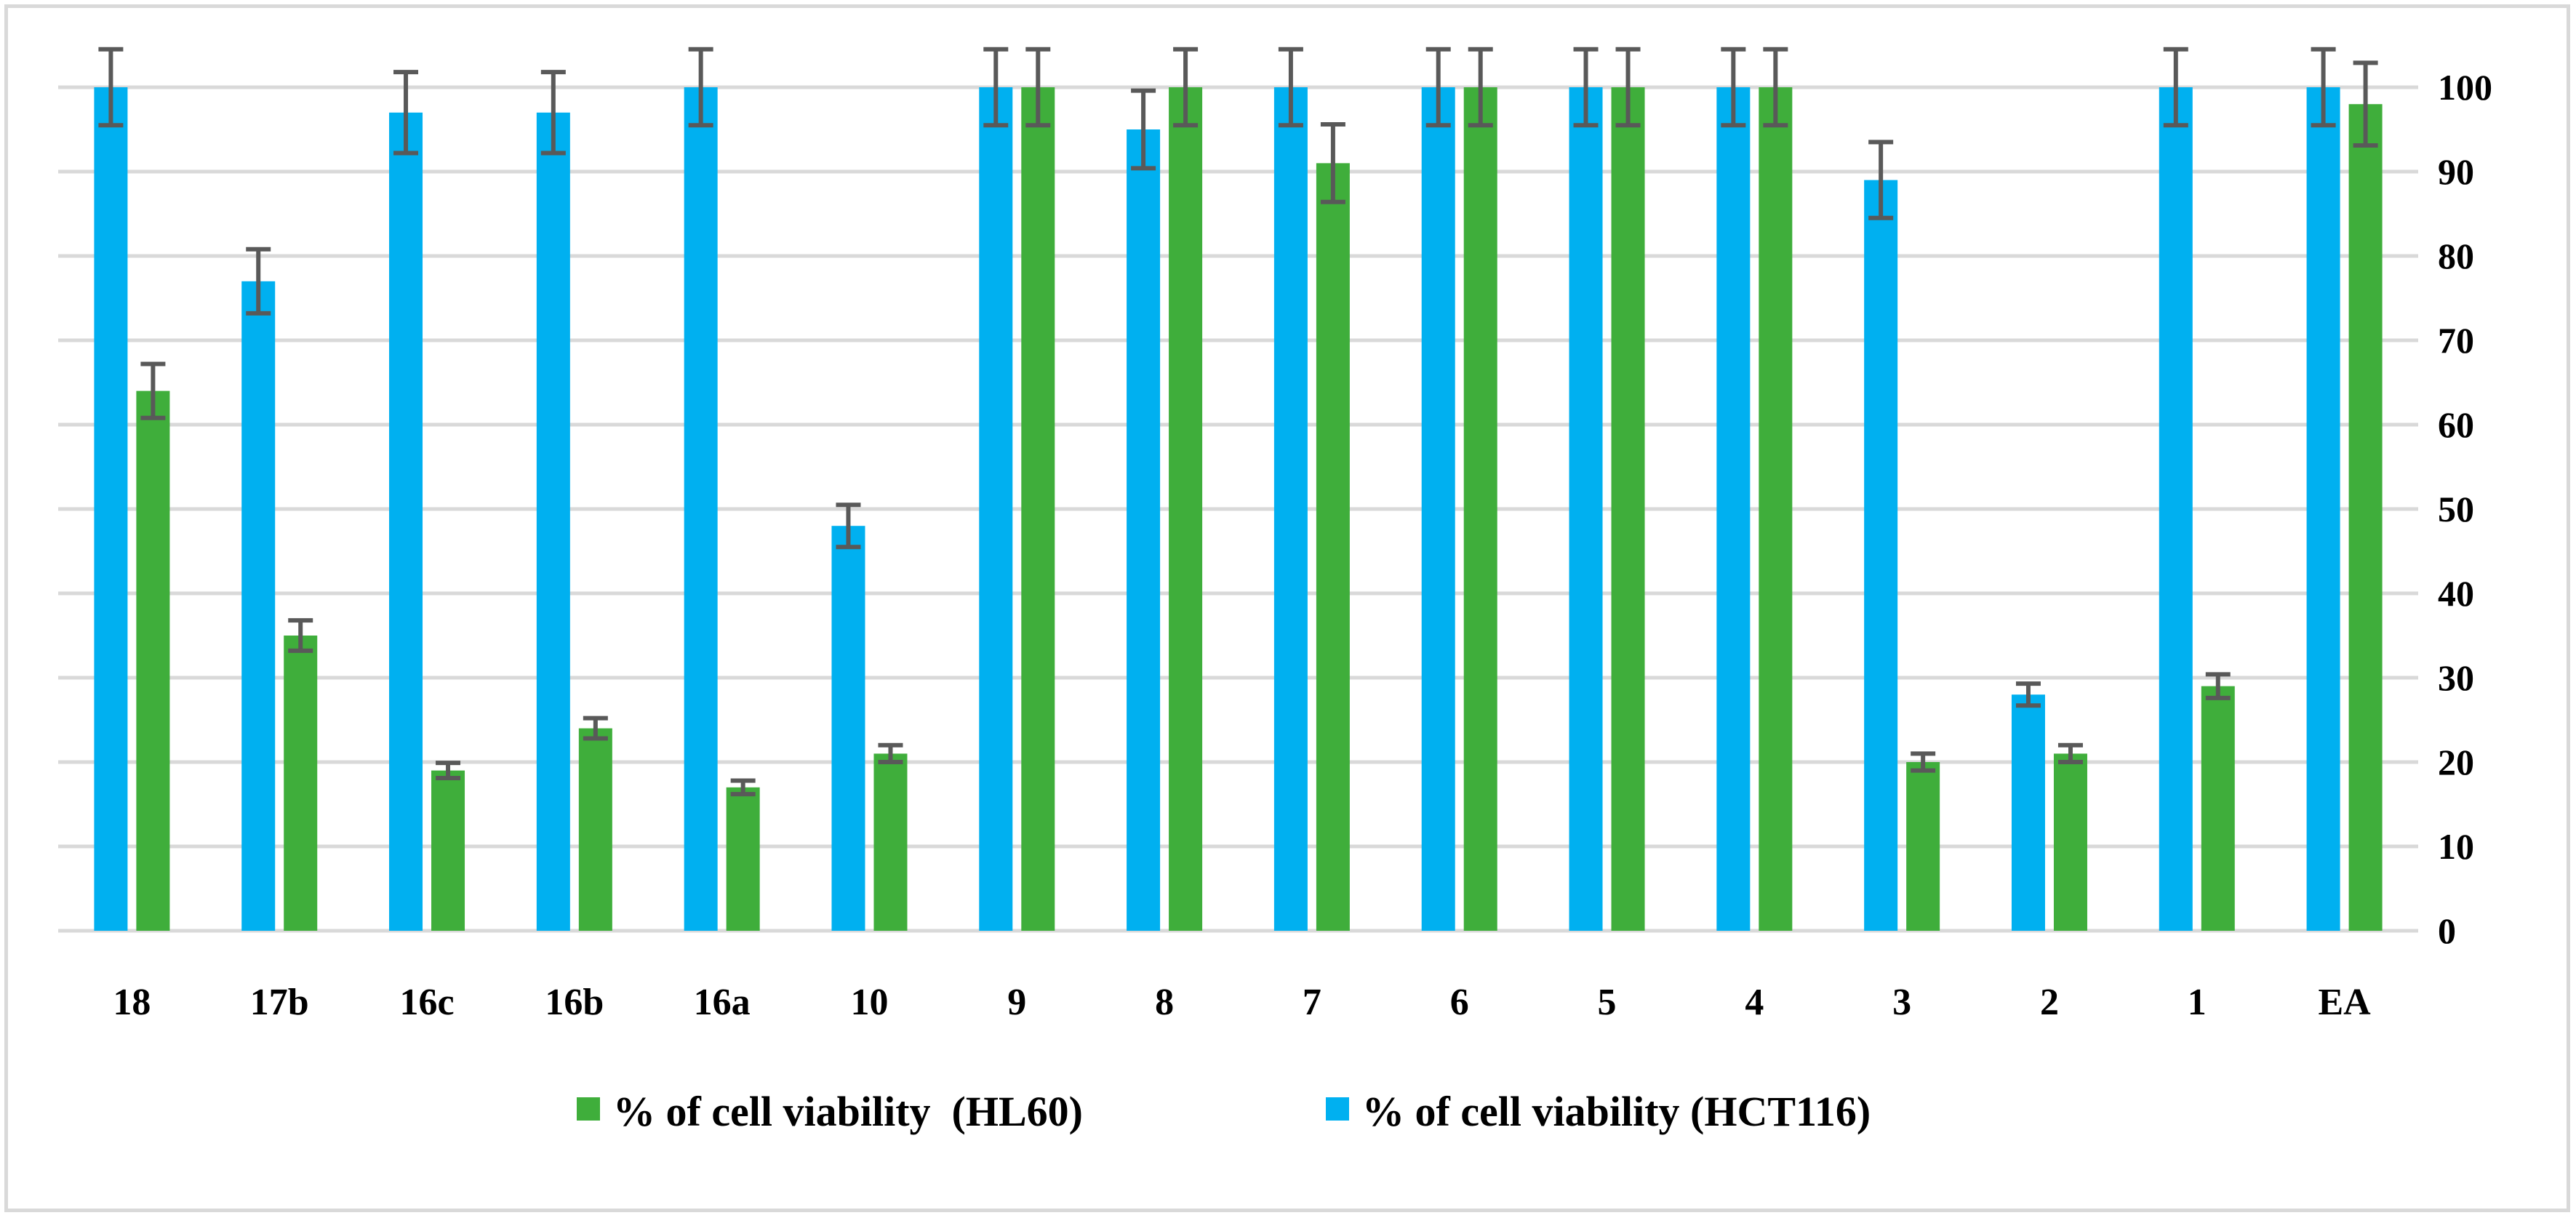  Describe the element at coordinates (448, 771) in the screenshot. I see `error-bar-hl60-16c` at that location.